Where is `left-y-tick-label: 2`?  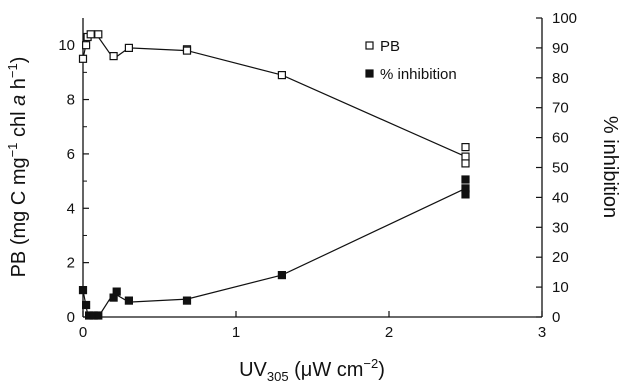 left-y-tick-label: 2 is located at coordinates (71, 263).